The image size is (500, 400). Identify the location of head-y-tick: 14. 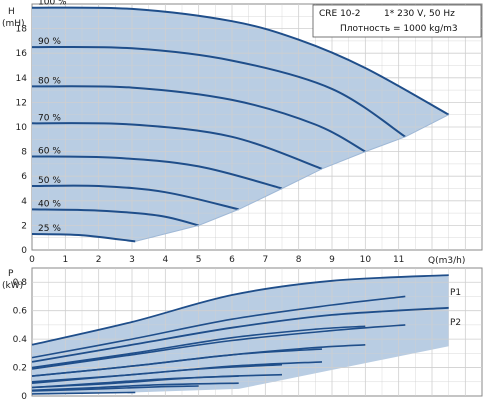
(22, 79).